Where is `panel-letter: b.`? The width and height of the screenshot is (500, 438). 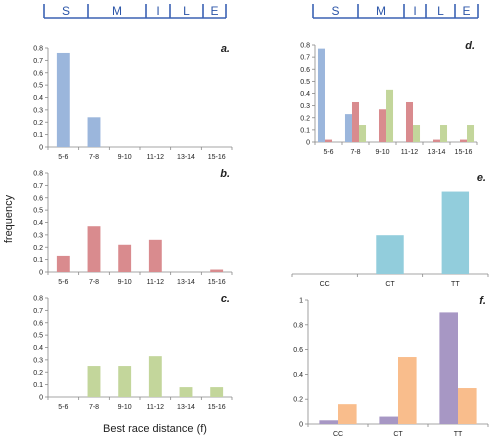
panel-letter: b. is located at coordinates (225, 174).